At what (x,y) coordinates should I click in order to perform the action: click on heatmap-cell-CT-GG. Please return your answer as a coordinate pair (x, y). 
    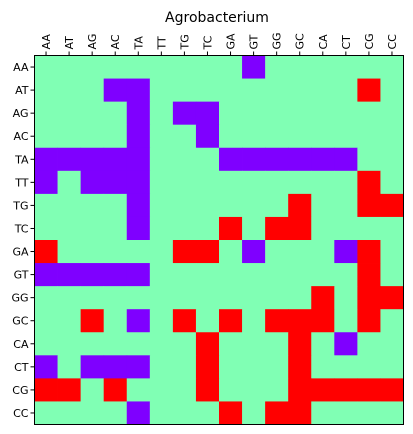
    Looking at the image, I should click on (277, 367).